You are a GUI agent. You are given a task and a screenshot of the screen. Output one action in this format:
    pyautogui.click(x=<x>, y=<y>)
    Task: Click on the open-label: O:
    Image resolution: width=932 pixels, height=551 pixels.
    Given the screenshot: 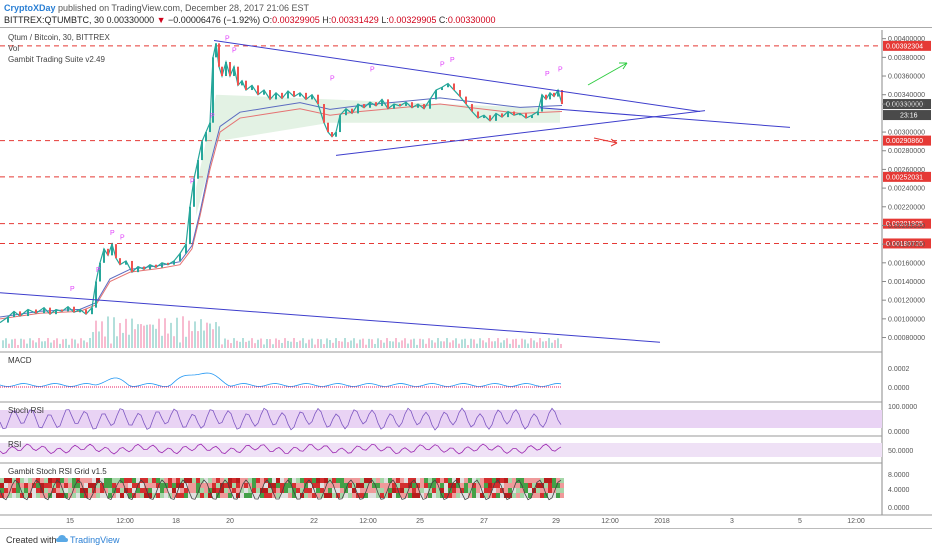 What is the action you would take?
    pyautogui.click(x=267, y=20)
    